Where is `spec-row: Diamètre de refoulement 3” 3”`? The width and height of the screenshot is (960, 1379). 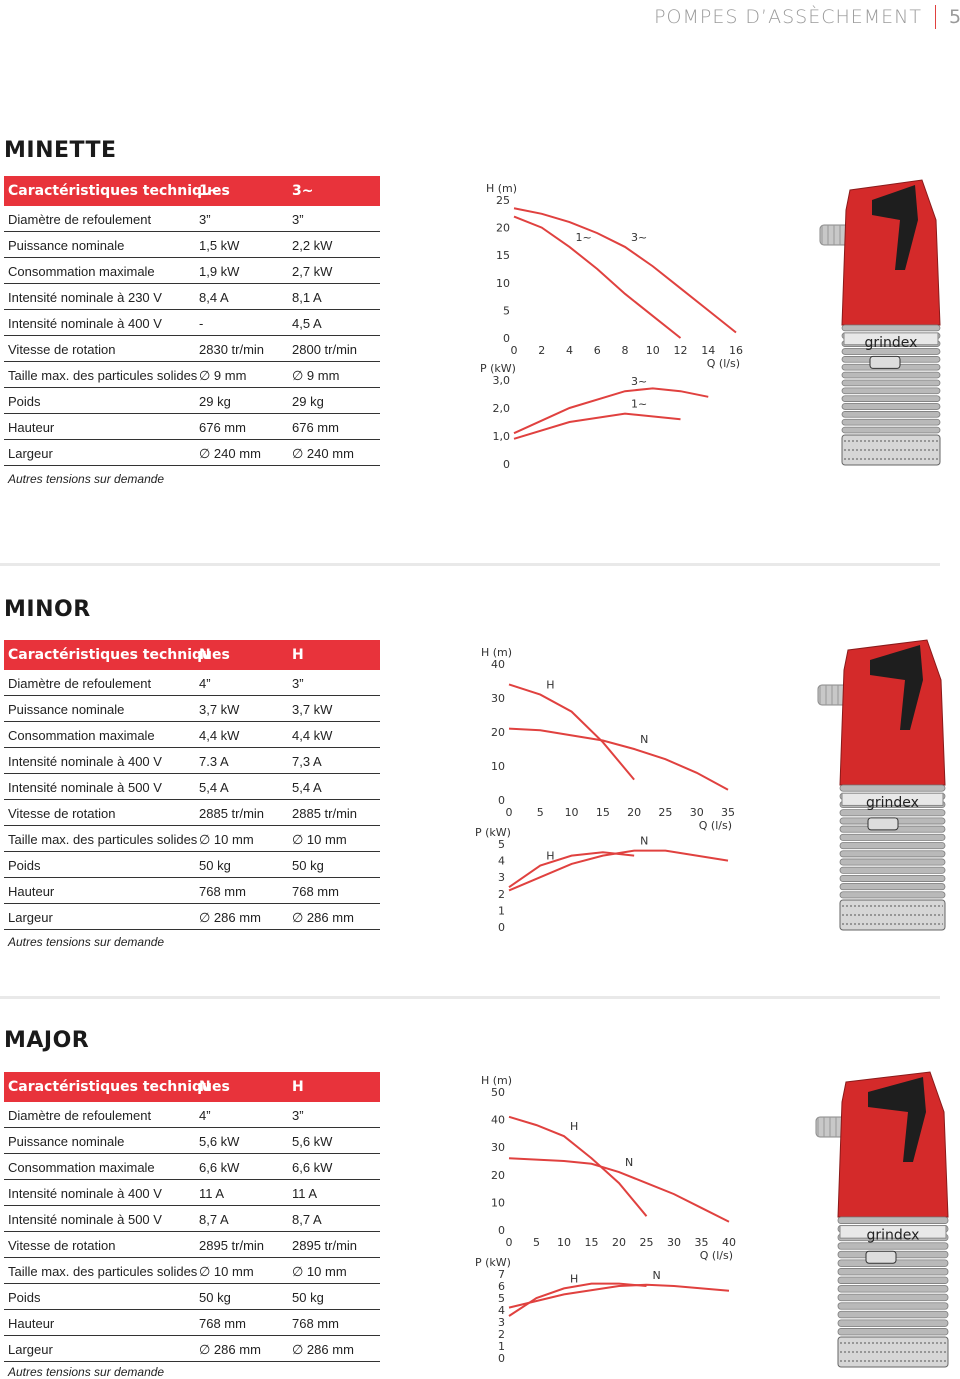 spec-row: Diamètre de refoulement 3” 3” is located at coordinates (192, 219).